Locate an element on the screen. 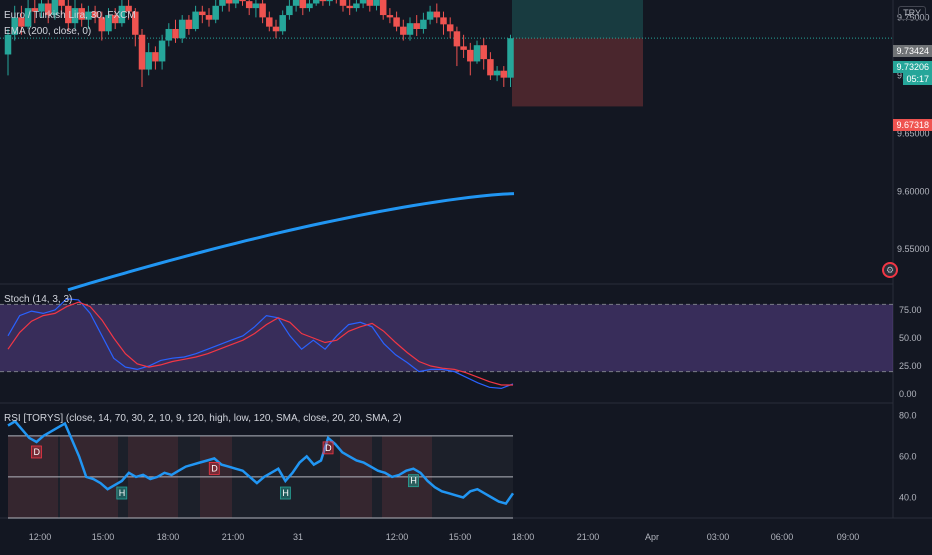 The height and width of the screenshot is (555, 932). stoch-legend: Stoch (14, 3, 3) is located at coordinates (38, 299).